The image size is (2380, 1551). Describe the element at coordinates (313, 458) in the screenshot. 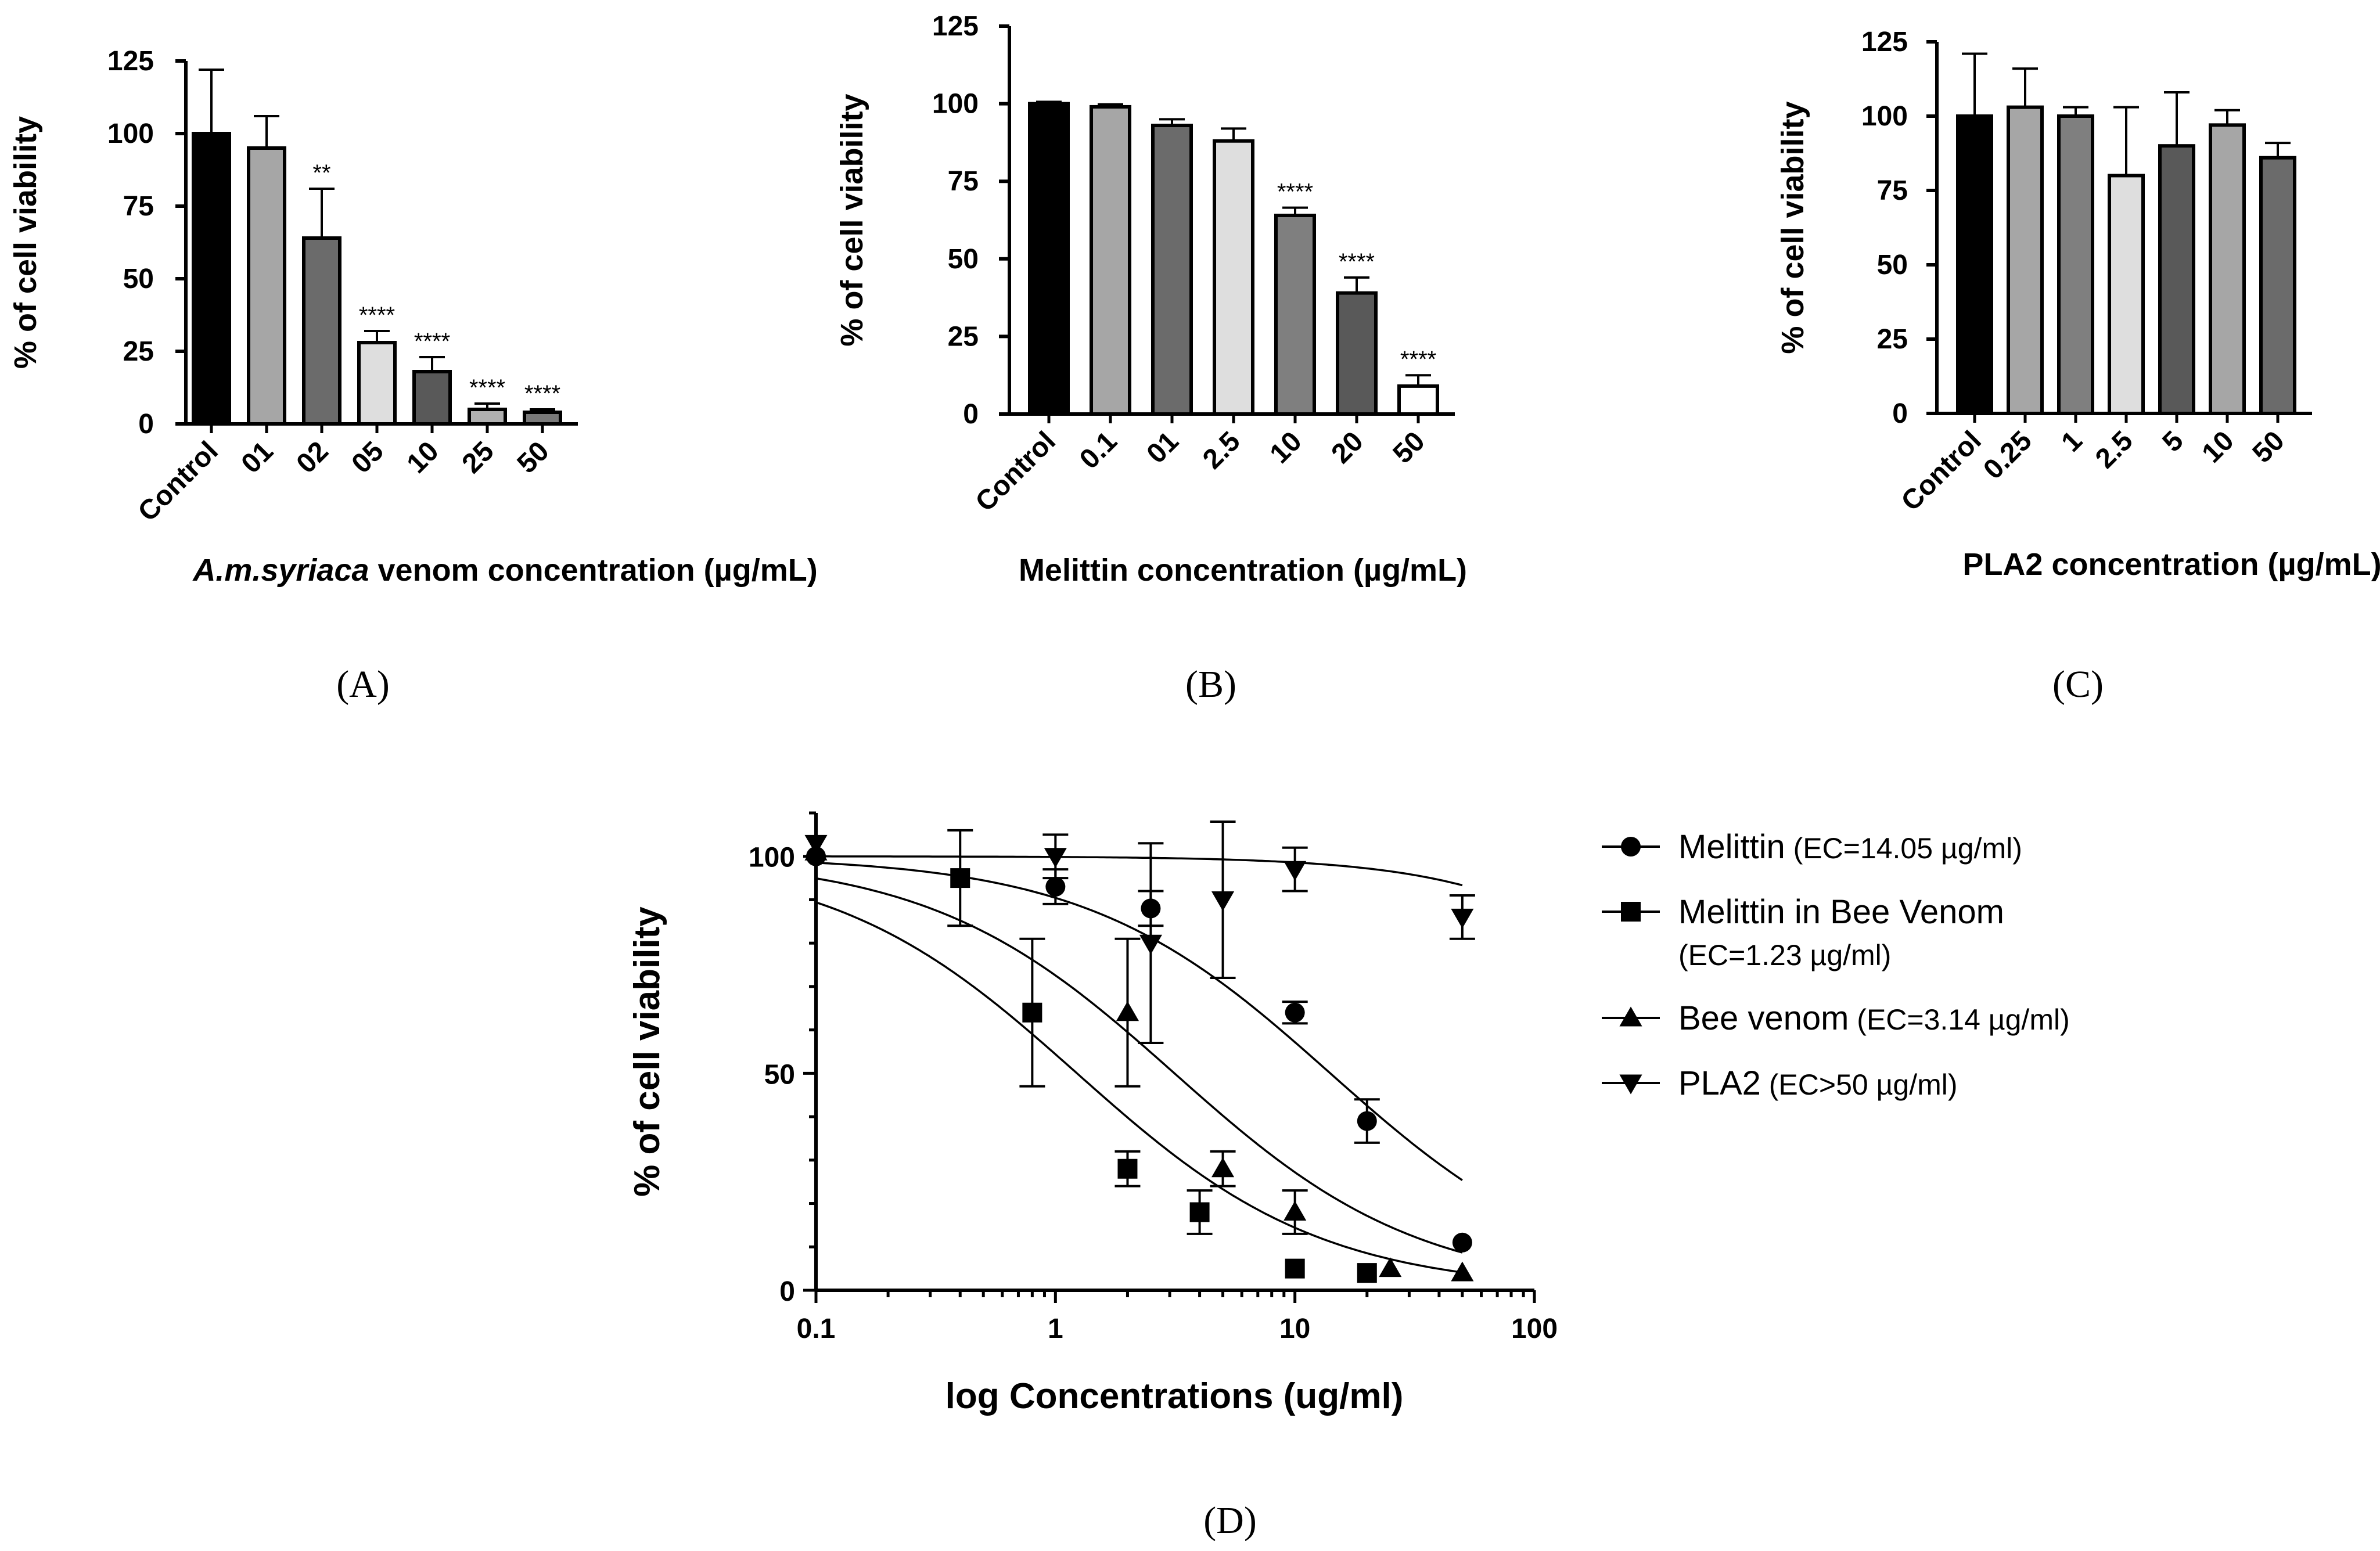

I see `x-category-label: 02` at that location.